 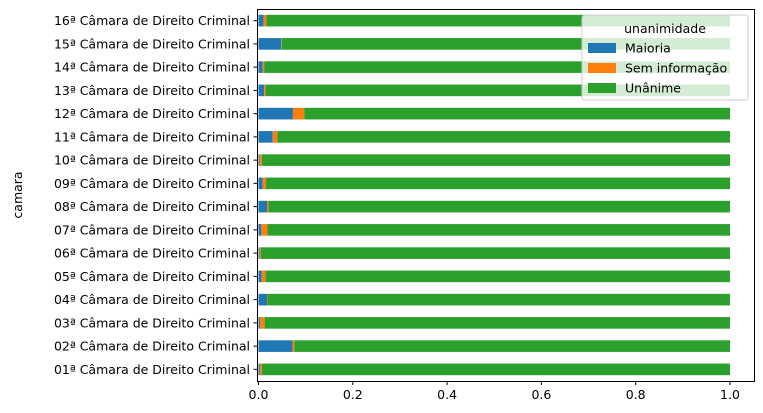 I want to click on x-tick-label: 0.4, so click(x=447, y=394).